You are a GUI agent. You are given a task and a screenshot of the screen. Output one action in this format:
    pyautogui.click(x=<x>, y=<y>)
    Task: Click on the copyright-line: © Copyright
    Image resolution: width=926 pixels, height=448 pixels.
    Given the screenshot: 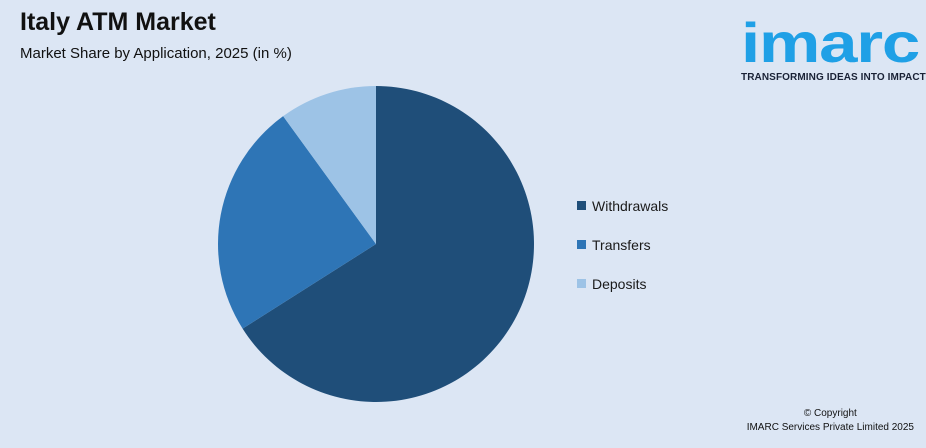 What is the action you would take?
    pyautogui.click(x=830, y=413)
    